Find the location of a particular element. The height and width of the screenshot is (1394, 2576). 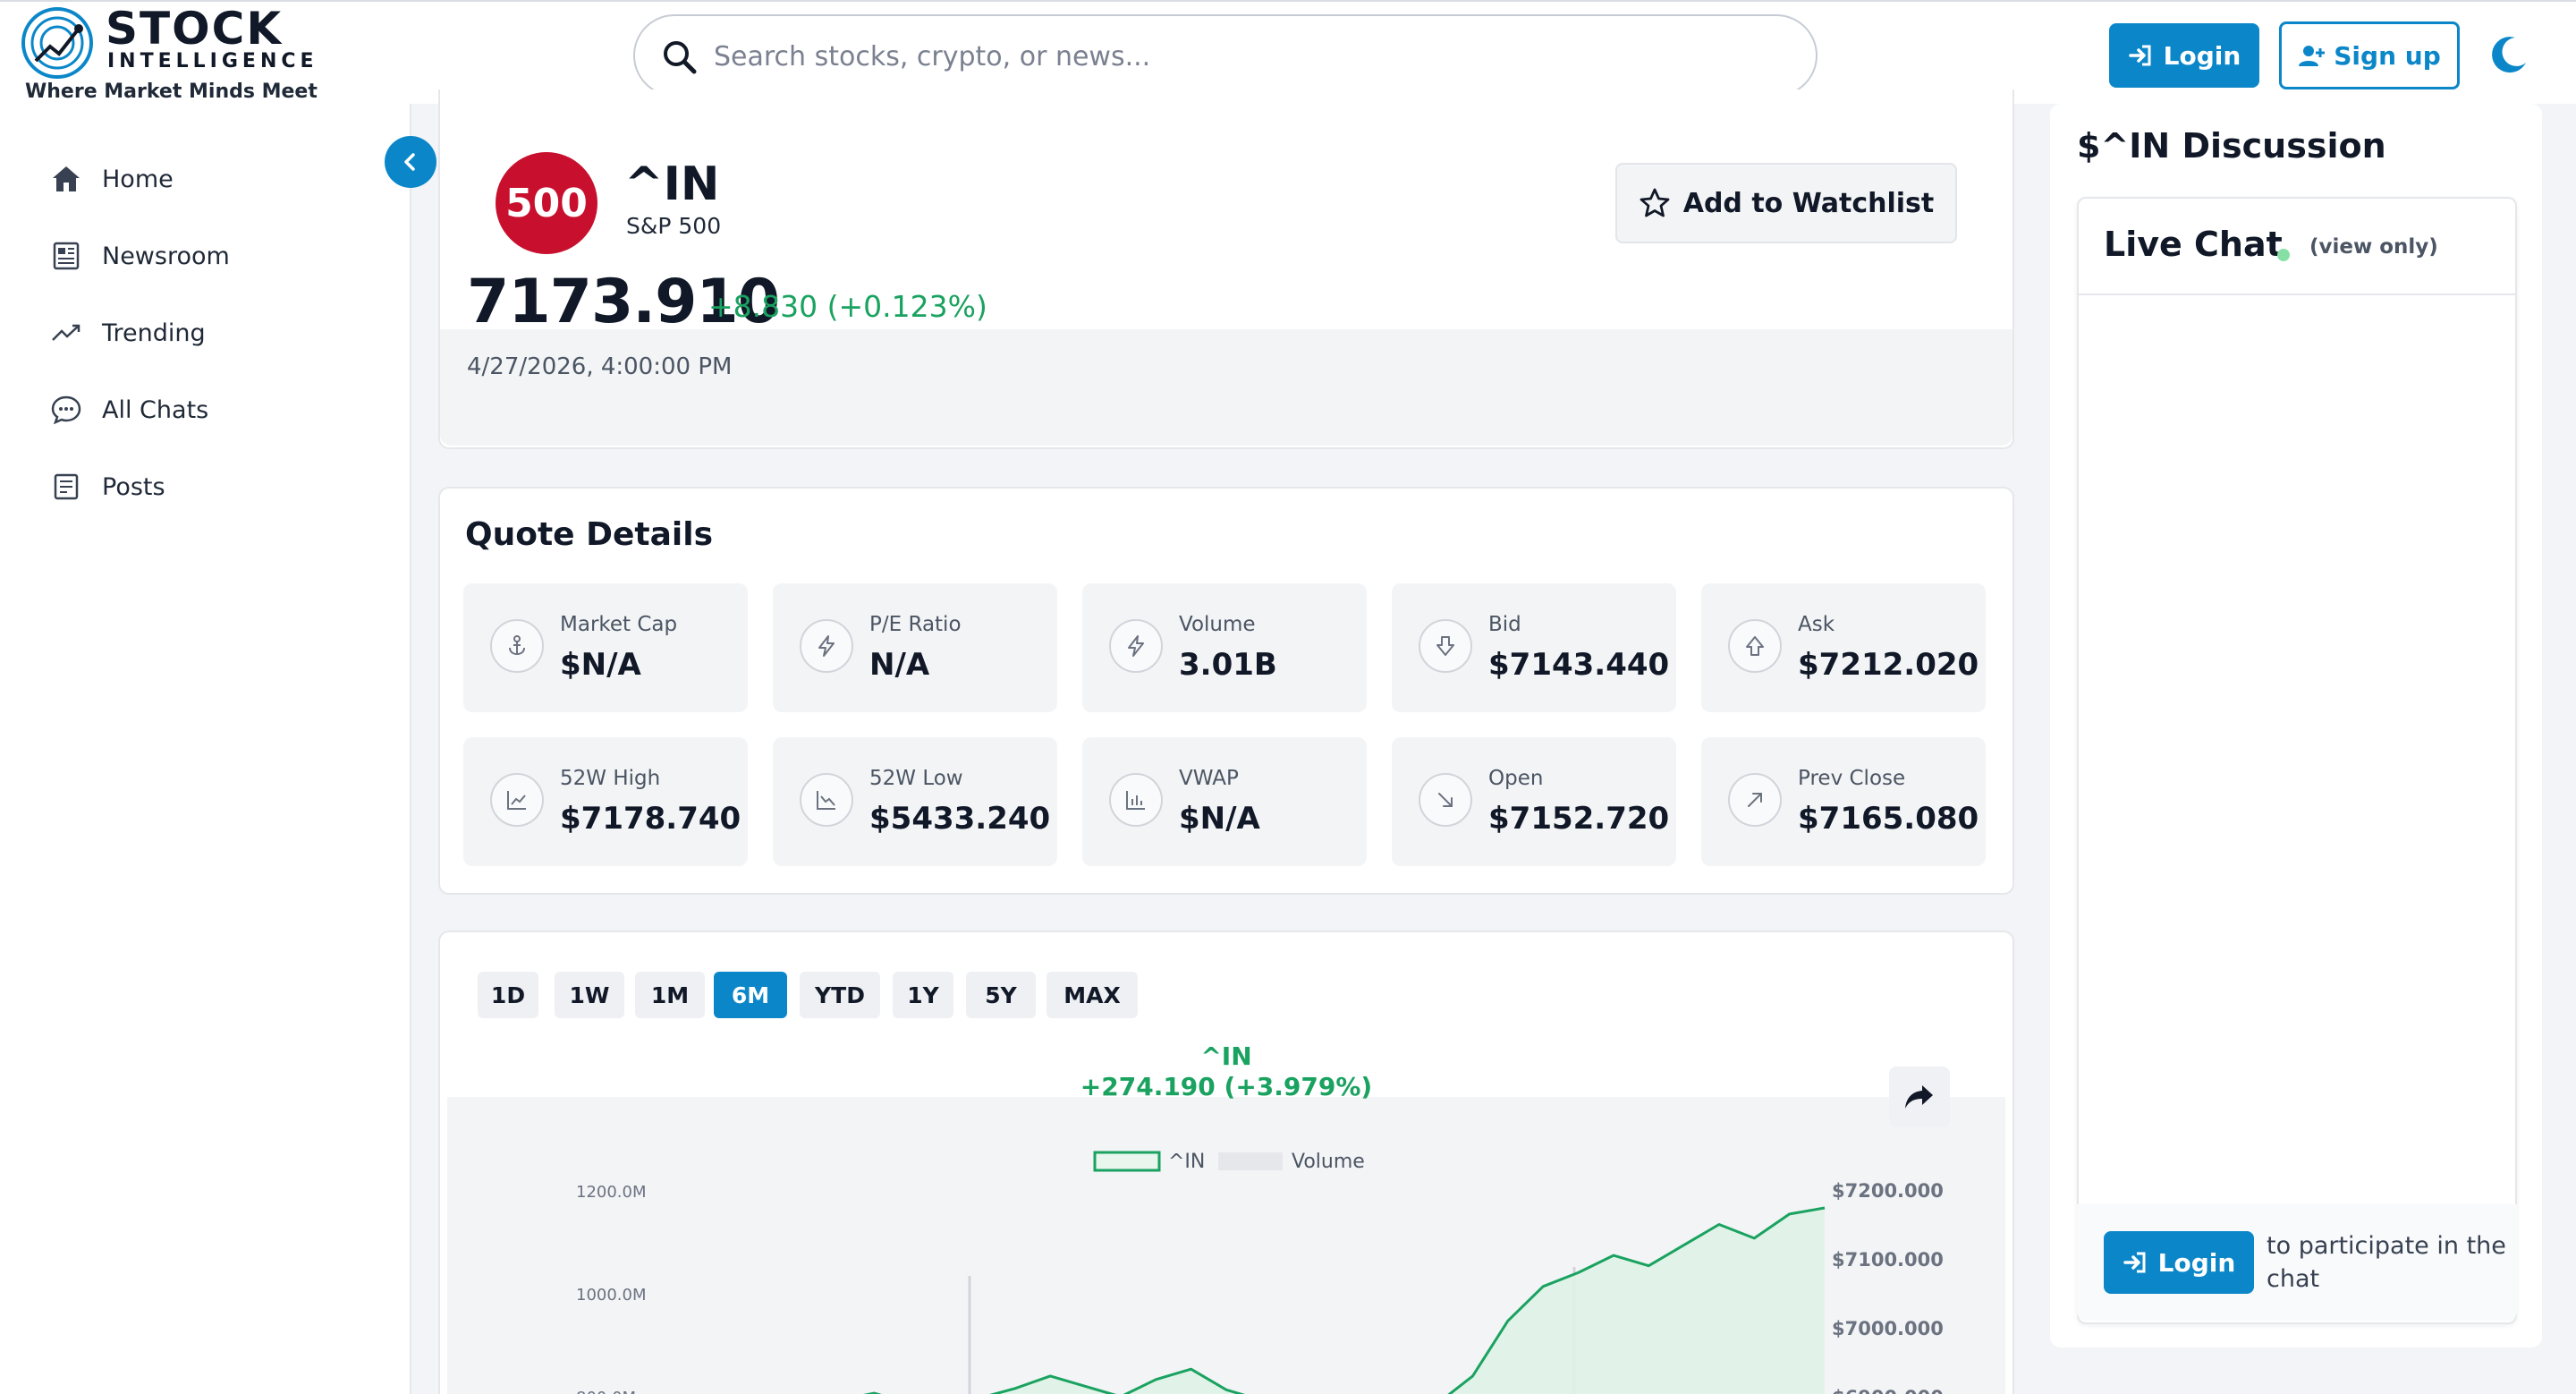

newspaper-icon is located at coordinates (66, 256).